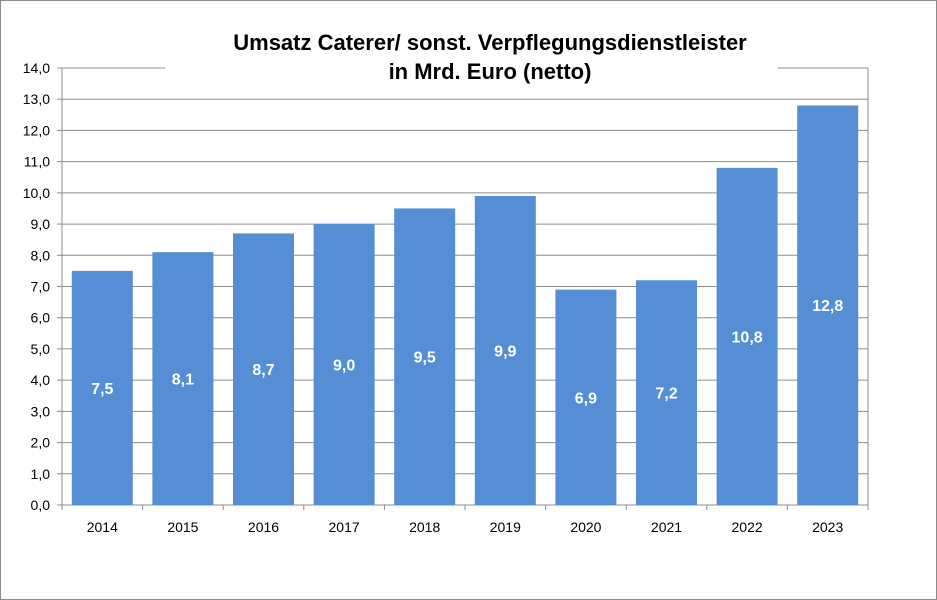  What do you see at coordinates (37, 162) in the screenshot?
I see `y-tick-label: 11,0` at bounding box center [37, 162].